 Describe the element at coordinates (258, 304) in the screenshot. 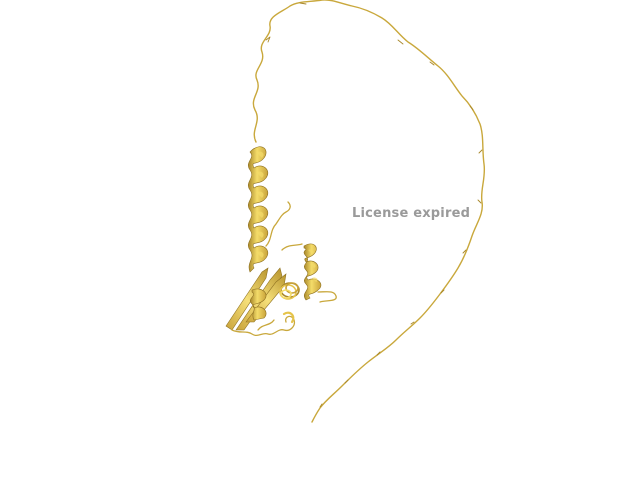

I see `alpha-helix-lower` at that location.